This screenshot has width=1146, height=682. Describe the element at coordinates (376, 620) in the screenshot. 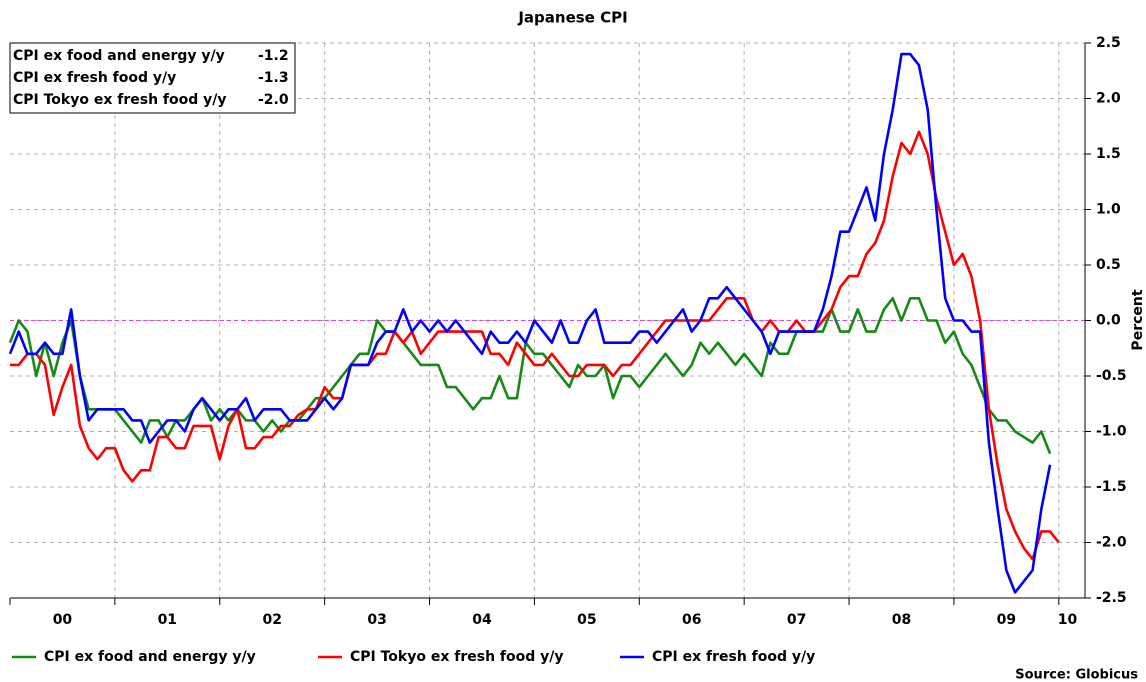

I see `x-tick-label: 03` at that location.